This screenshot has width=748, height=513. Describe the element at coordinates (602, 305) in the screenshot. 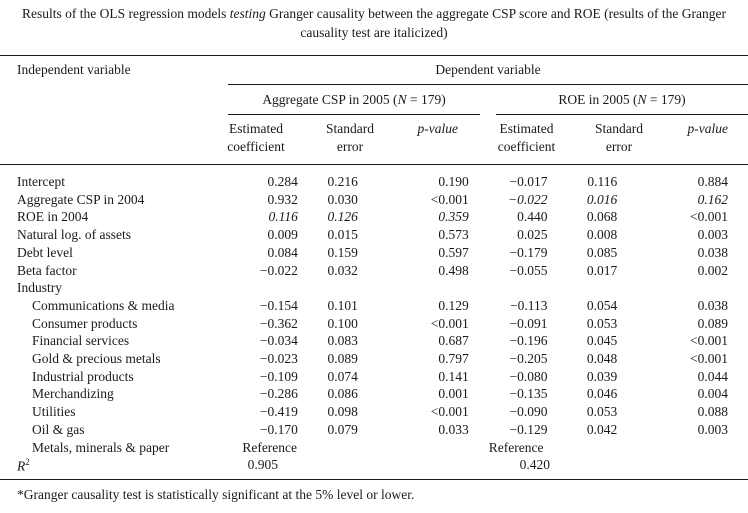

I see `m2-standard-error-cell: 0.054` at that location.